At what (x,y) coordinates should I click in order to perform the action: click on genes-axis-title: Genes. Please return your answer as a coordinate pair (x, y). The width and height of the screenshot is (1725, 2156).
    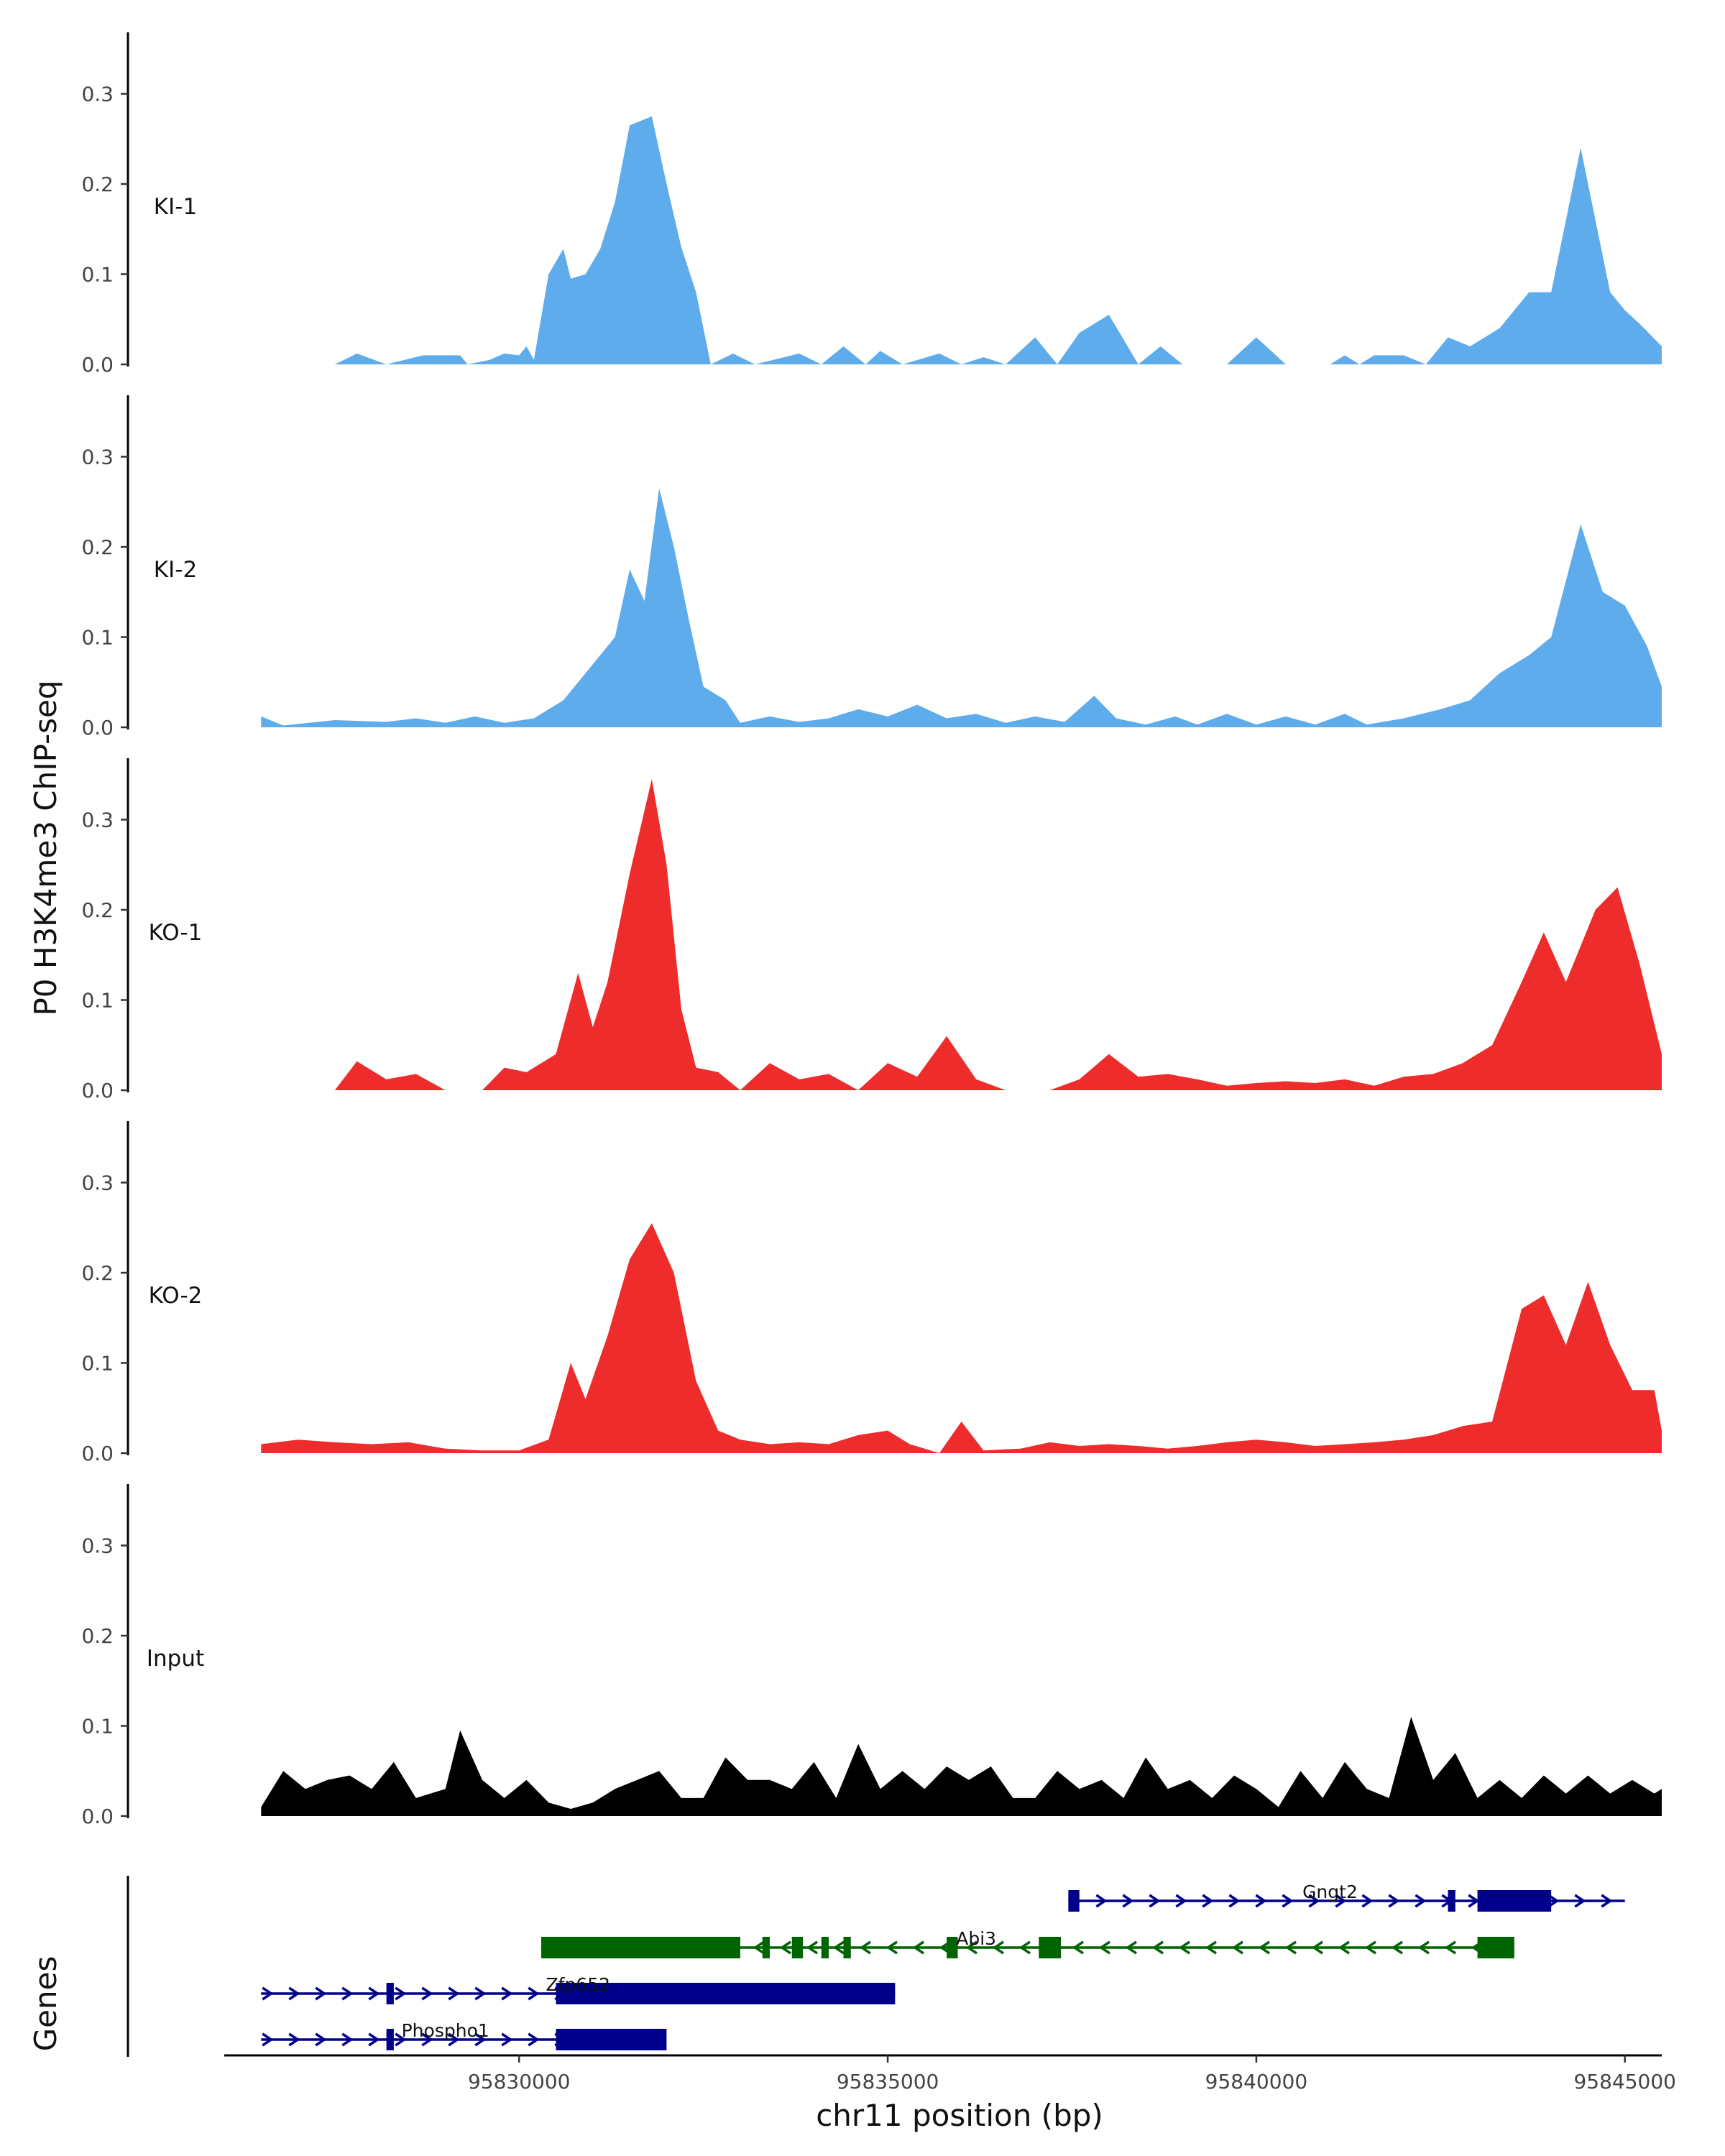
    Looking at the image, I should click on (45, 2004).